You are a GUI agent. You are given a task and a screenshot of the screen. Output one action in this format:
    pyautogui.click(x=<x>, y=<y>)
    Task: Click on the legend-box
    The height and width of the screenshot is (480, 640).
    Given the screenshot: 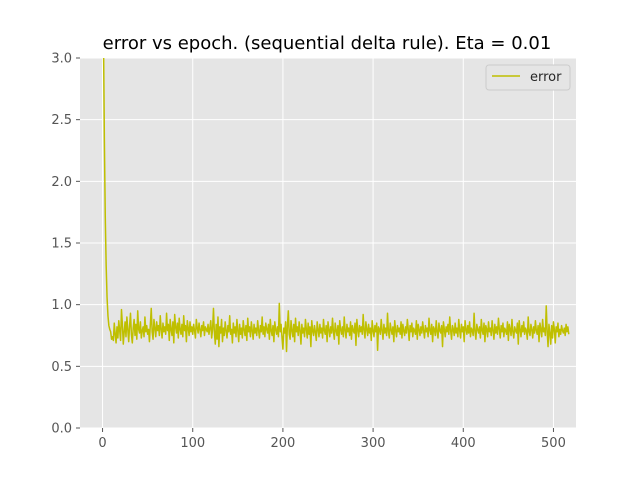 What is the action you would take?
    pyautogui.click(x=528, y=77)
    